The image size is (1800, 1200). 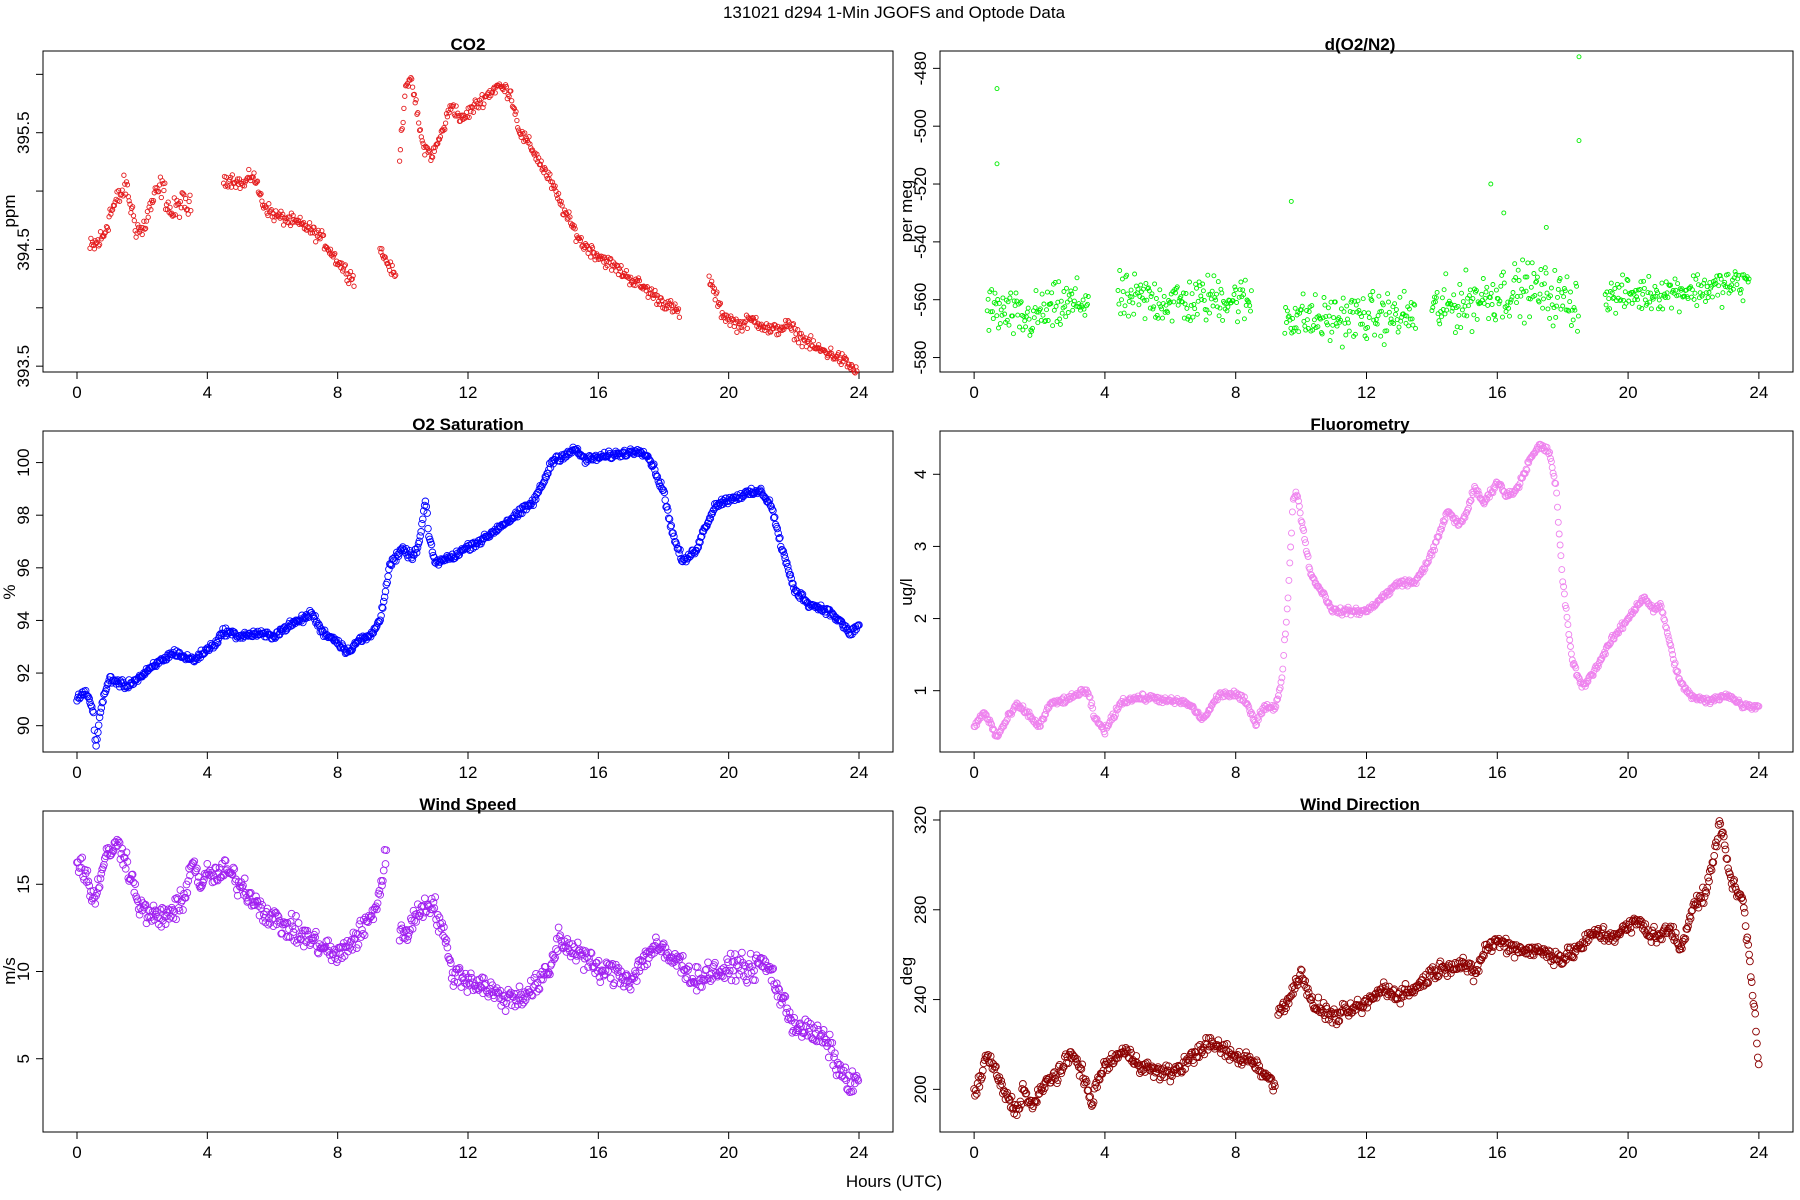 I want to click on panel-title: O2 Saturation, so click(x=467, y=424).